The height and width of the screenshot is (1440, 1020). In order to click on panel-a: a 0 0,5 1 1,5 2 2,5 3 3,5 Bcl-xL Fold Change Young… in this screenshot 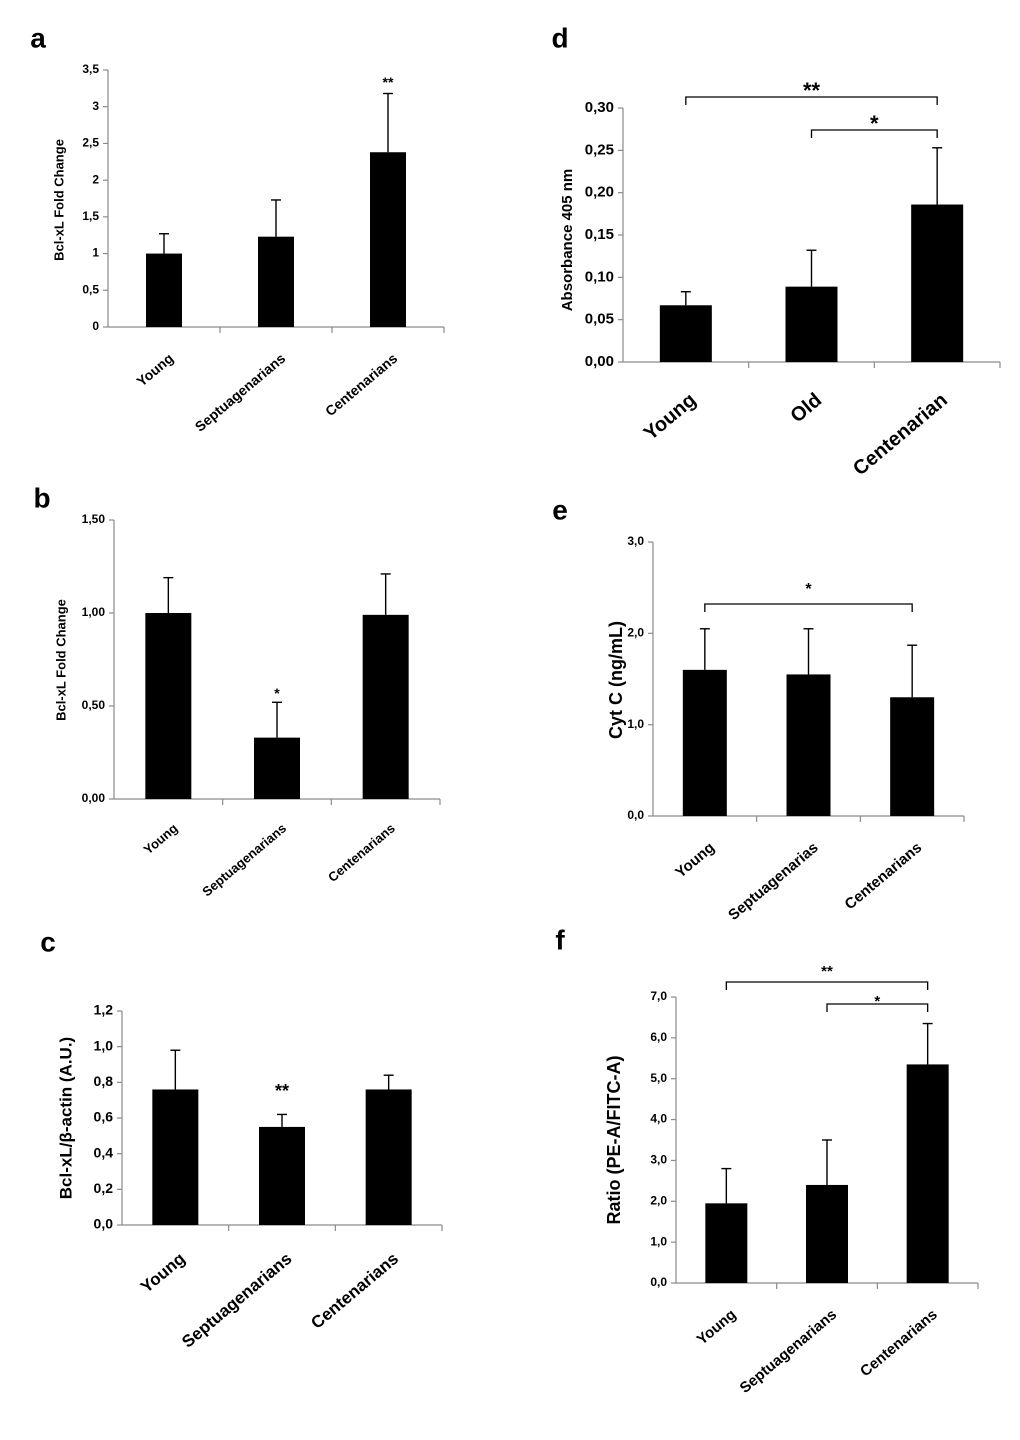, I will do `click(237, 228)`.